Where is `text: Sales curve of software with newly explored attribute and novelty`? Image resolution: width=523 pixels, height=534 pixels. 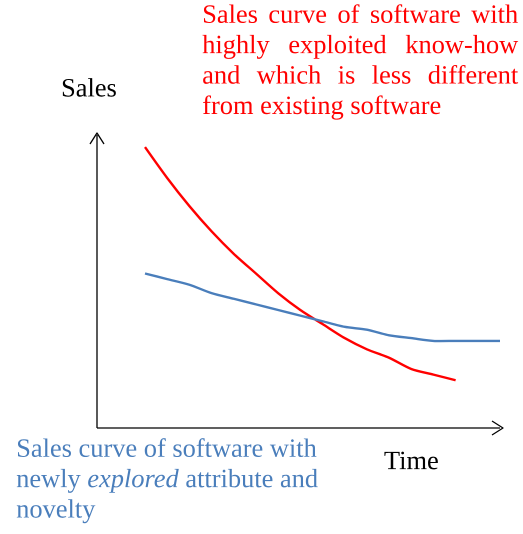 text: Sales curve of software with newly explored attribute and novelty is located at coordinates (167, 481).